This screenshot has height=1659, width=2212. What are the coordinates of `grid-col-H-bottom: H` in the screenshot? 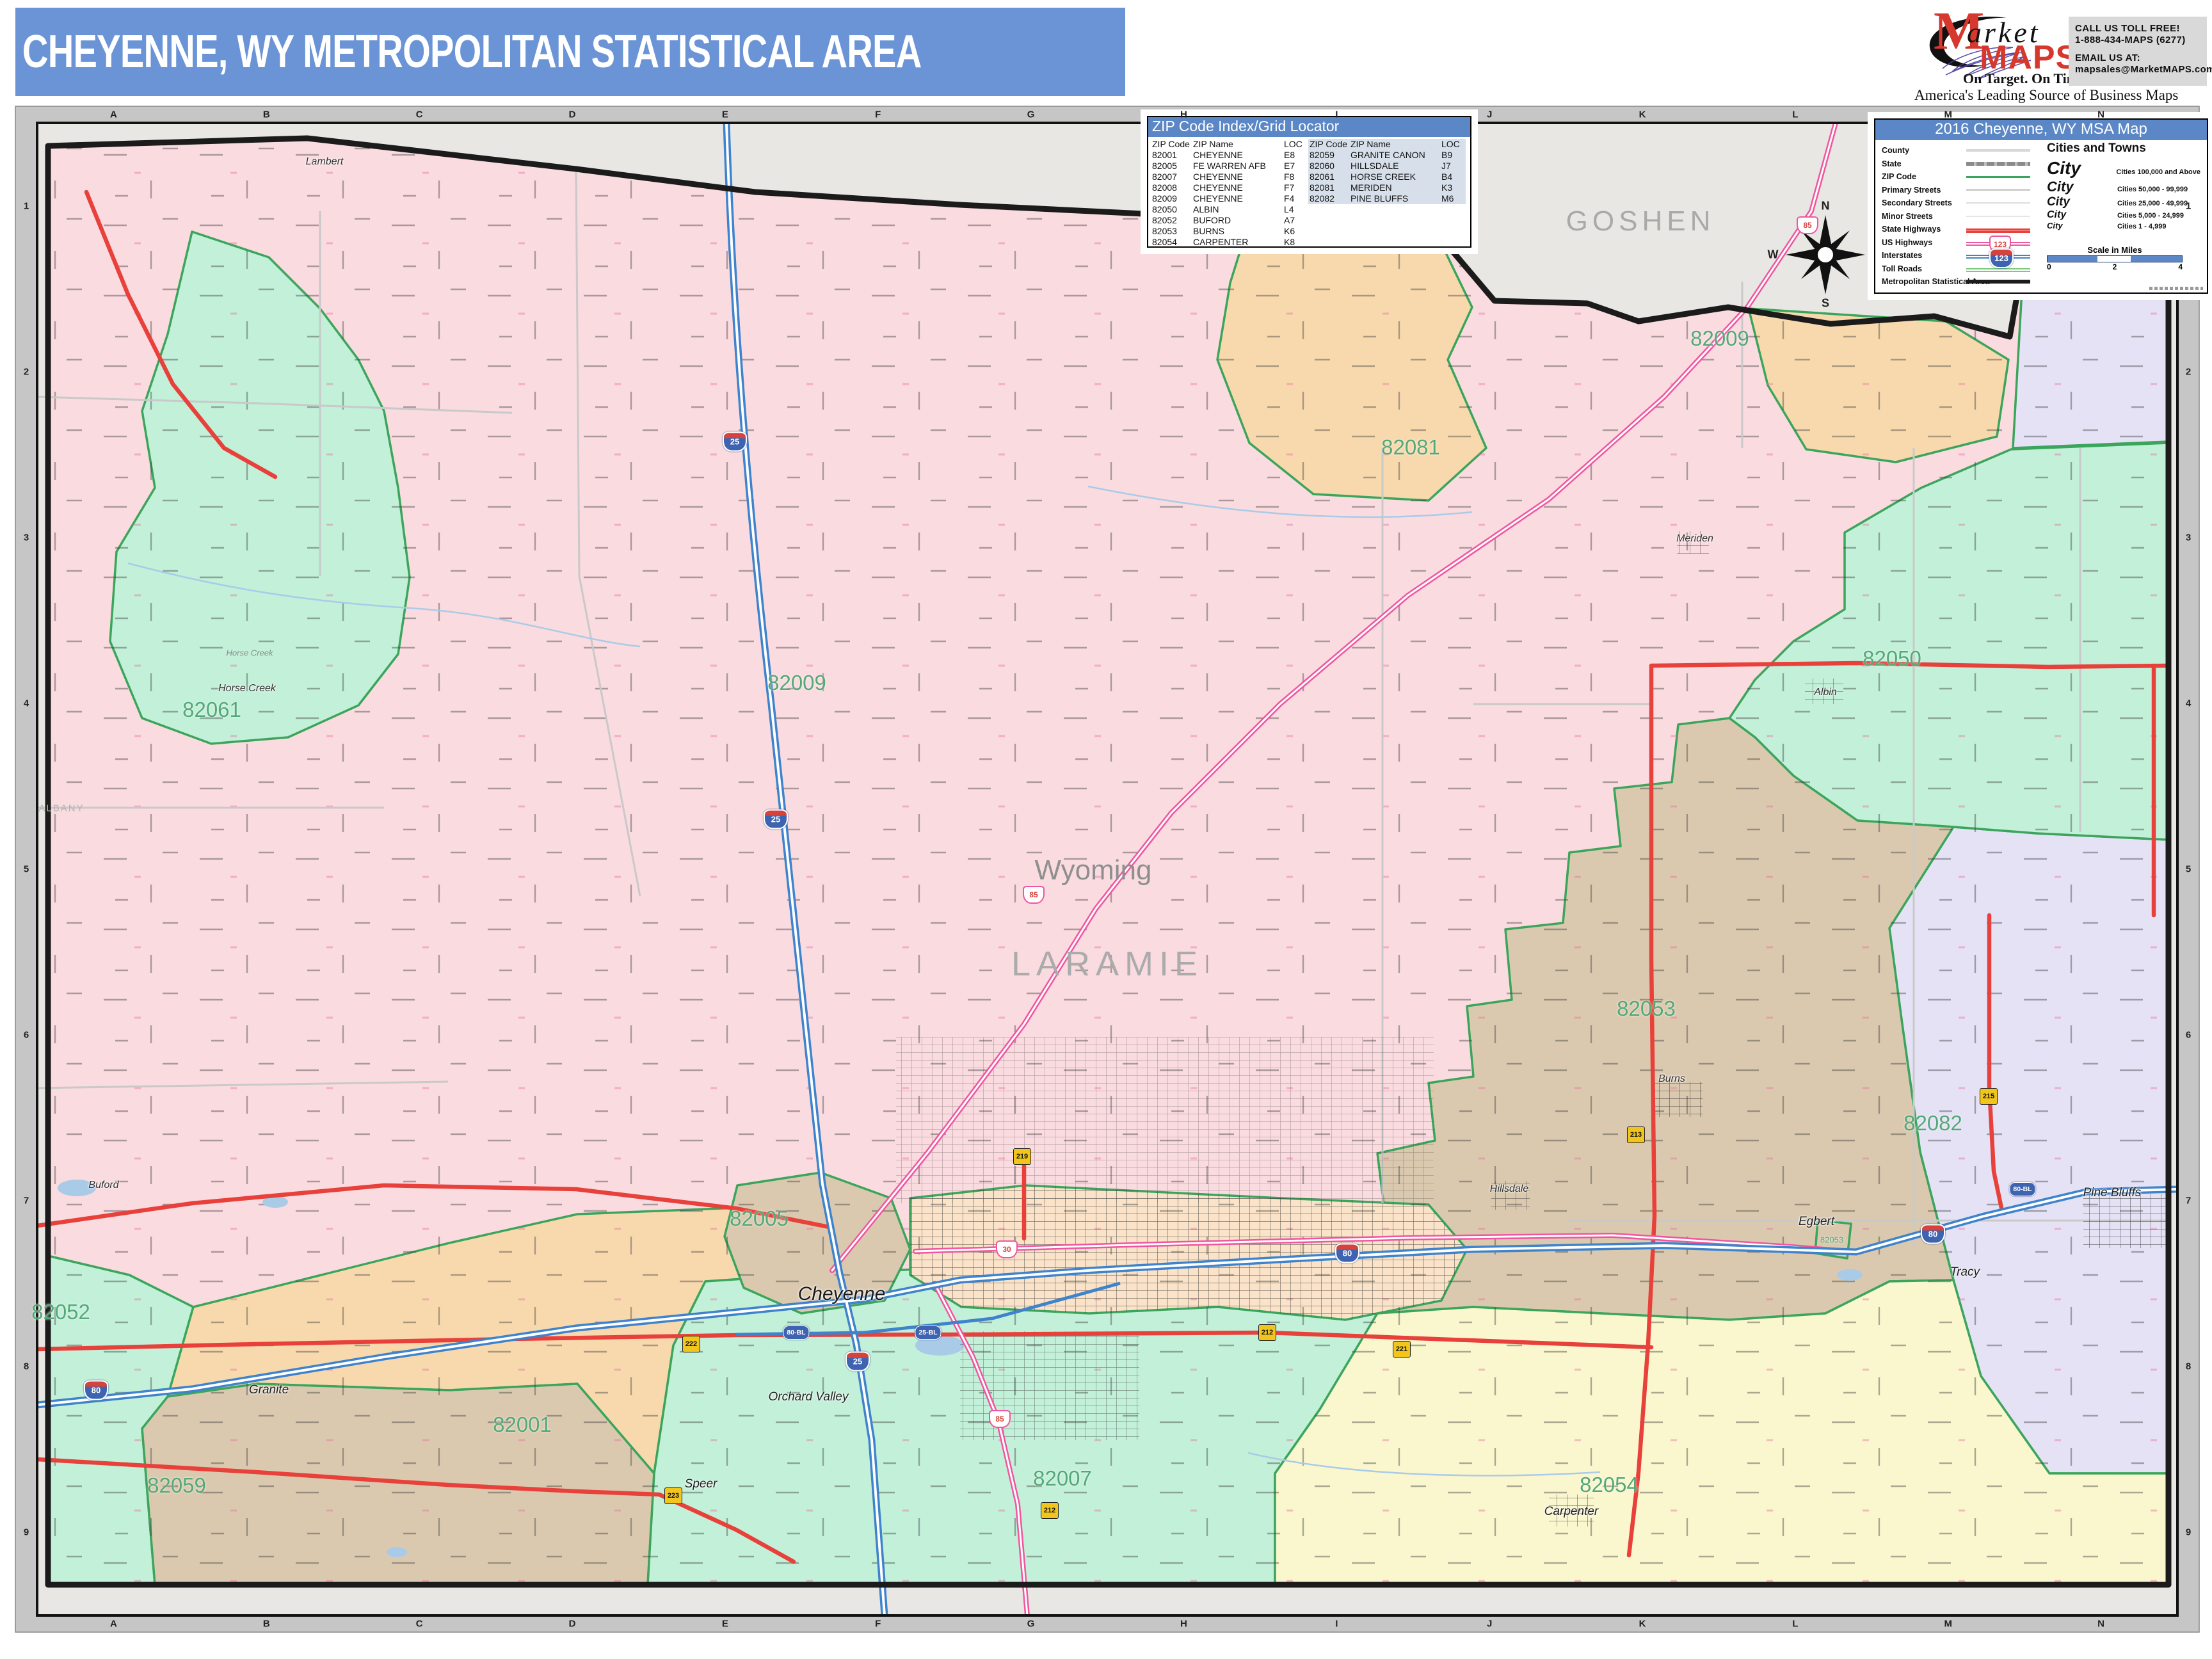 It's located at (1183, 1624).